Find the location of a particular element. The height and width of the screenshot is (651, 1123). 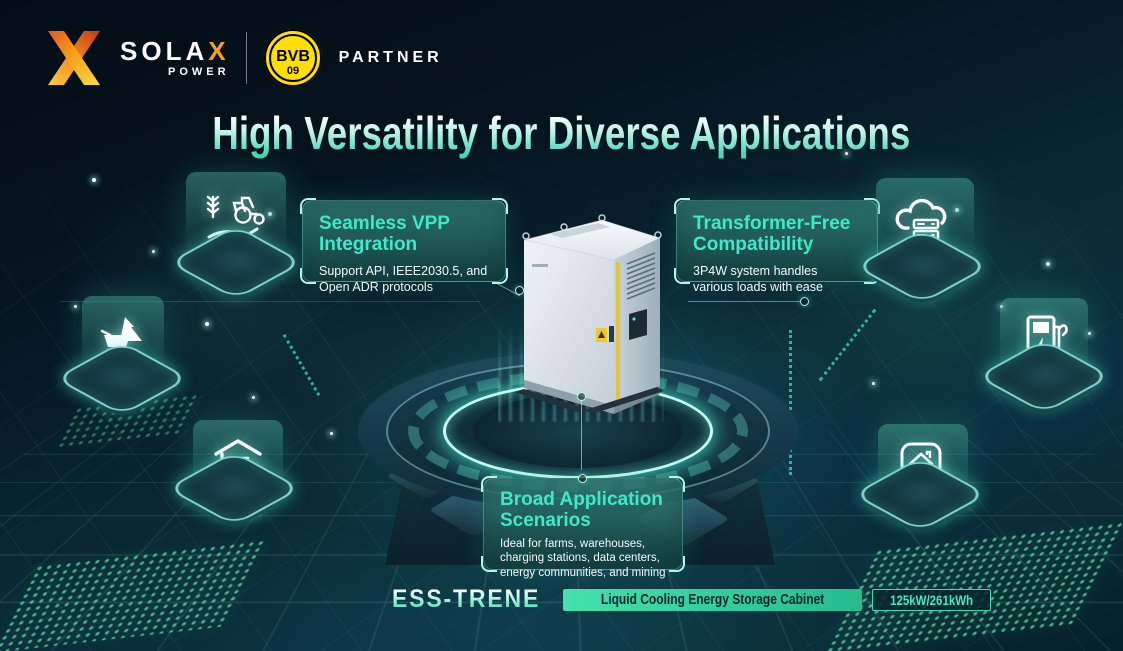

callout-title: Broad Application Scenarios is located at coordinates (581, 510).